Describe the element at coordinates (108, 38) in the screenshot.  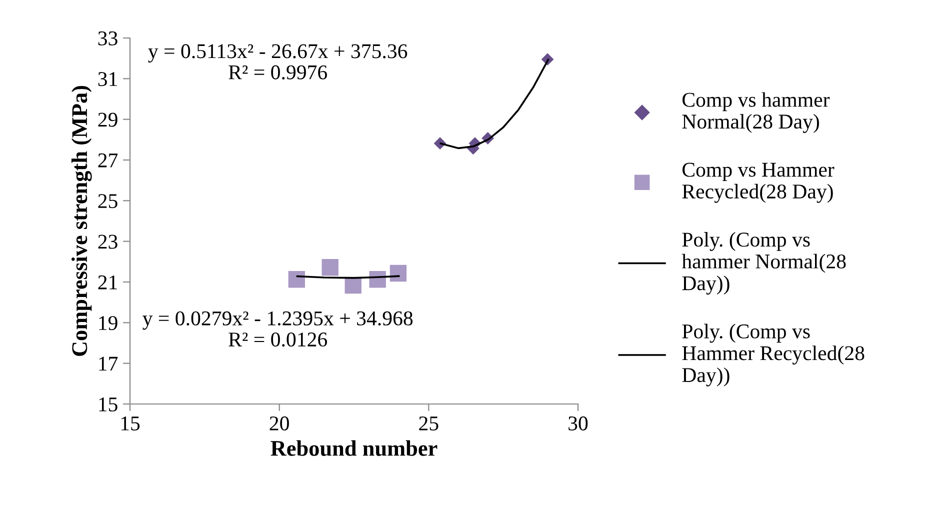
I see `y-tick-label: 33` at that location.